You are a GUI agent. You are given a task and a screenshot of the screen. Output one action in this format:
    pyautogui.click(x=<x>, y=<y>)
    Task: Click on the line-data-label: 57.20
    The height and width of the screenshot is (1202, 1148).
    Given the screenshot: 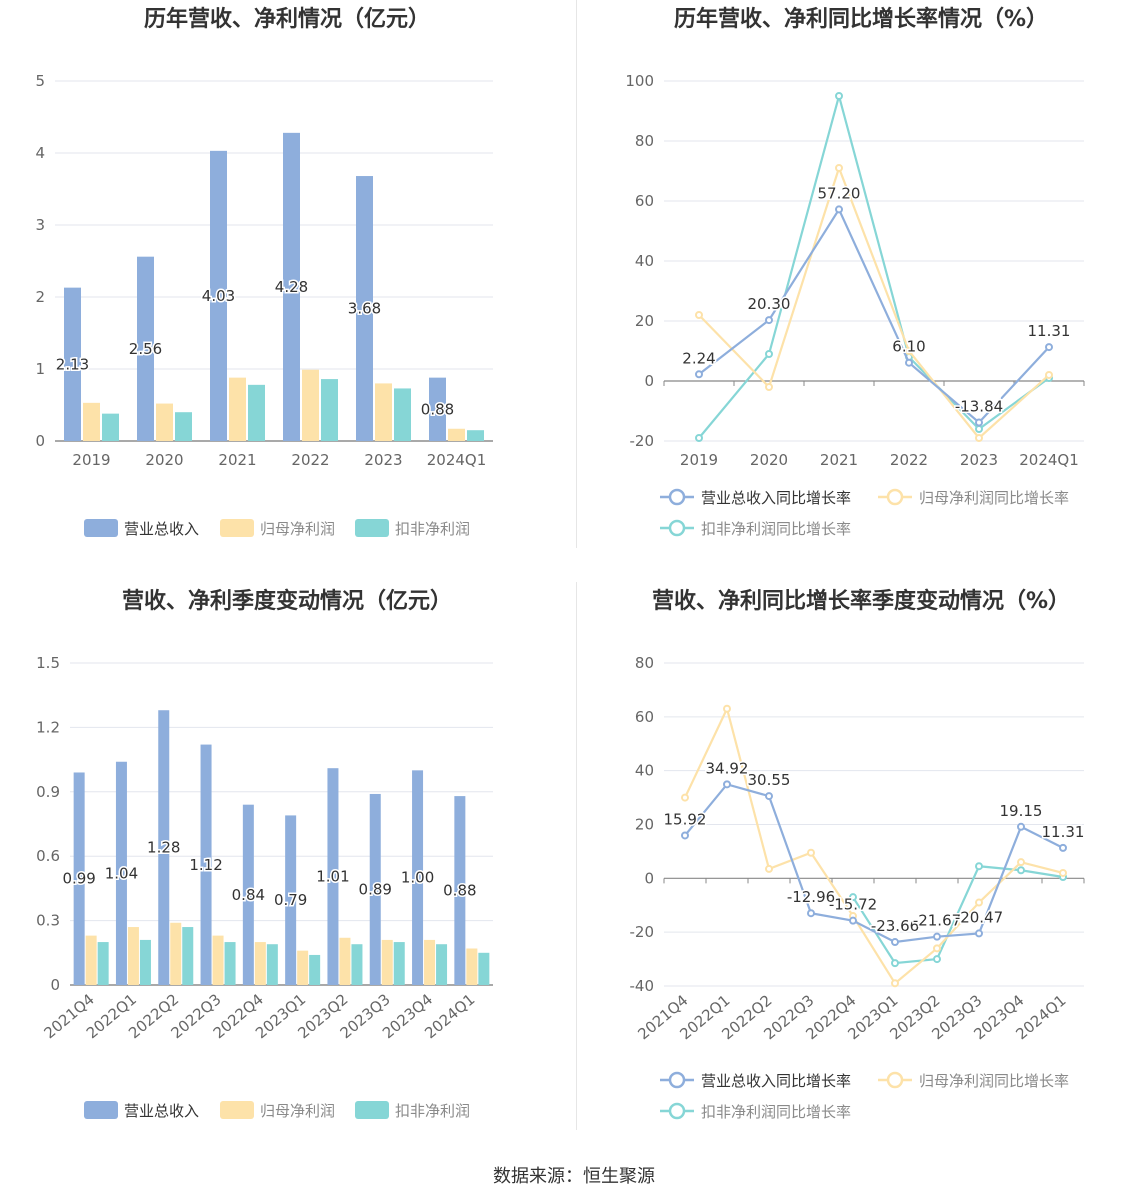 What is the action you would take?
    pyautogui.click(x=839, y=193)
    